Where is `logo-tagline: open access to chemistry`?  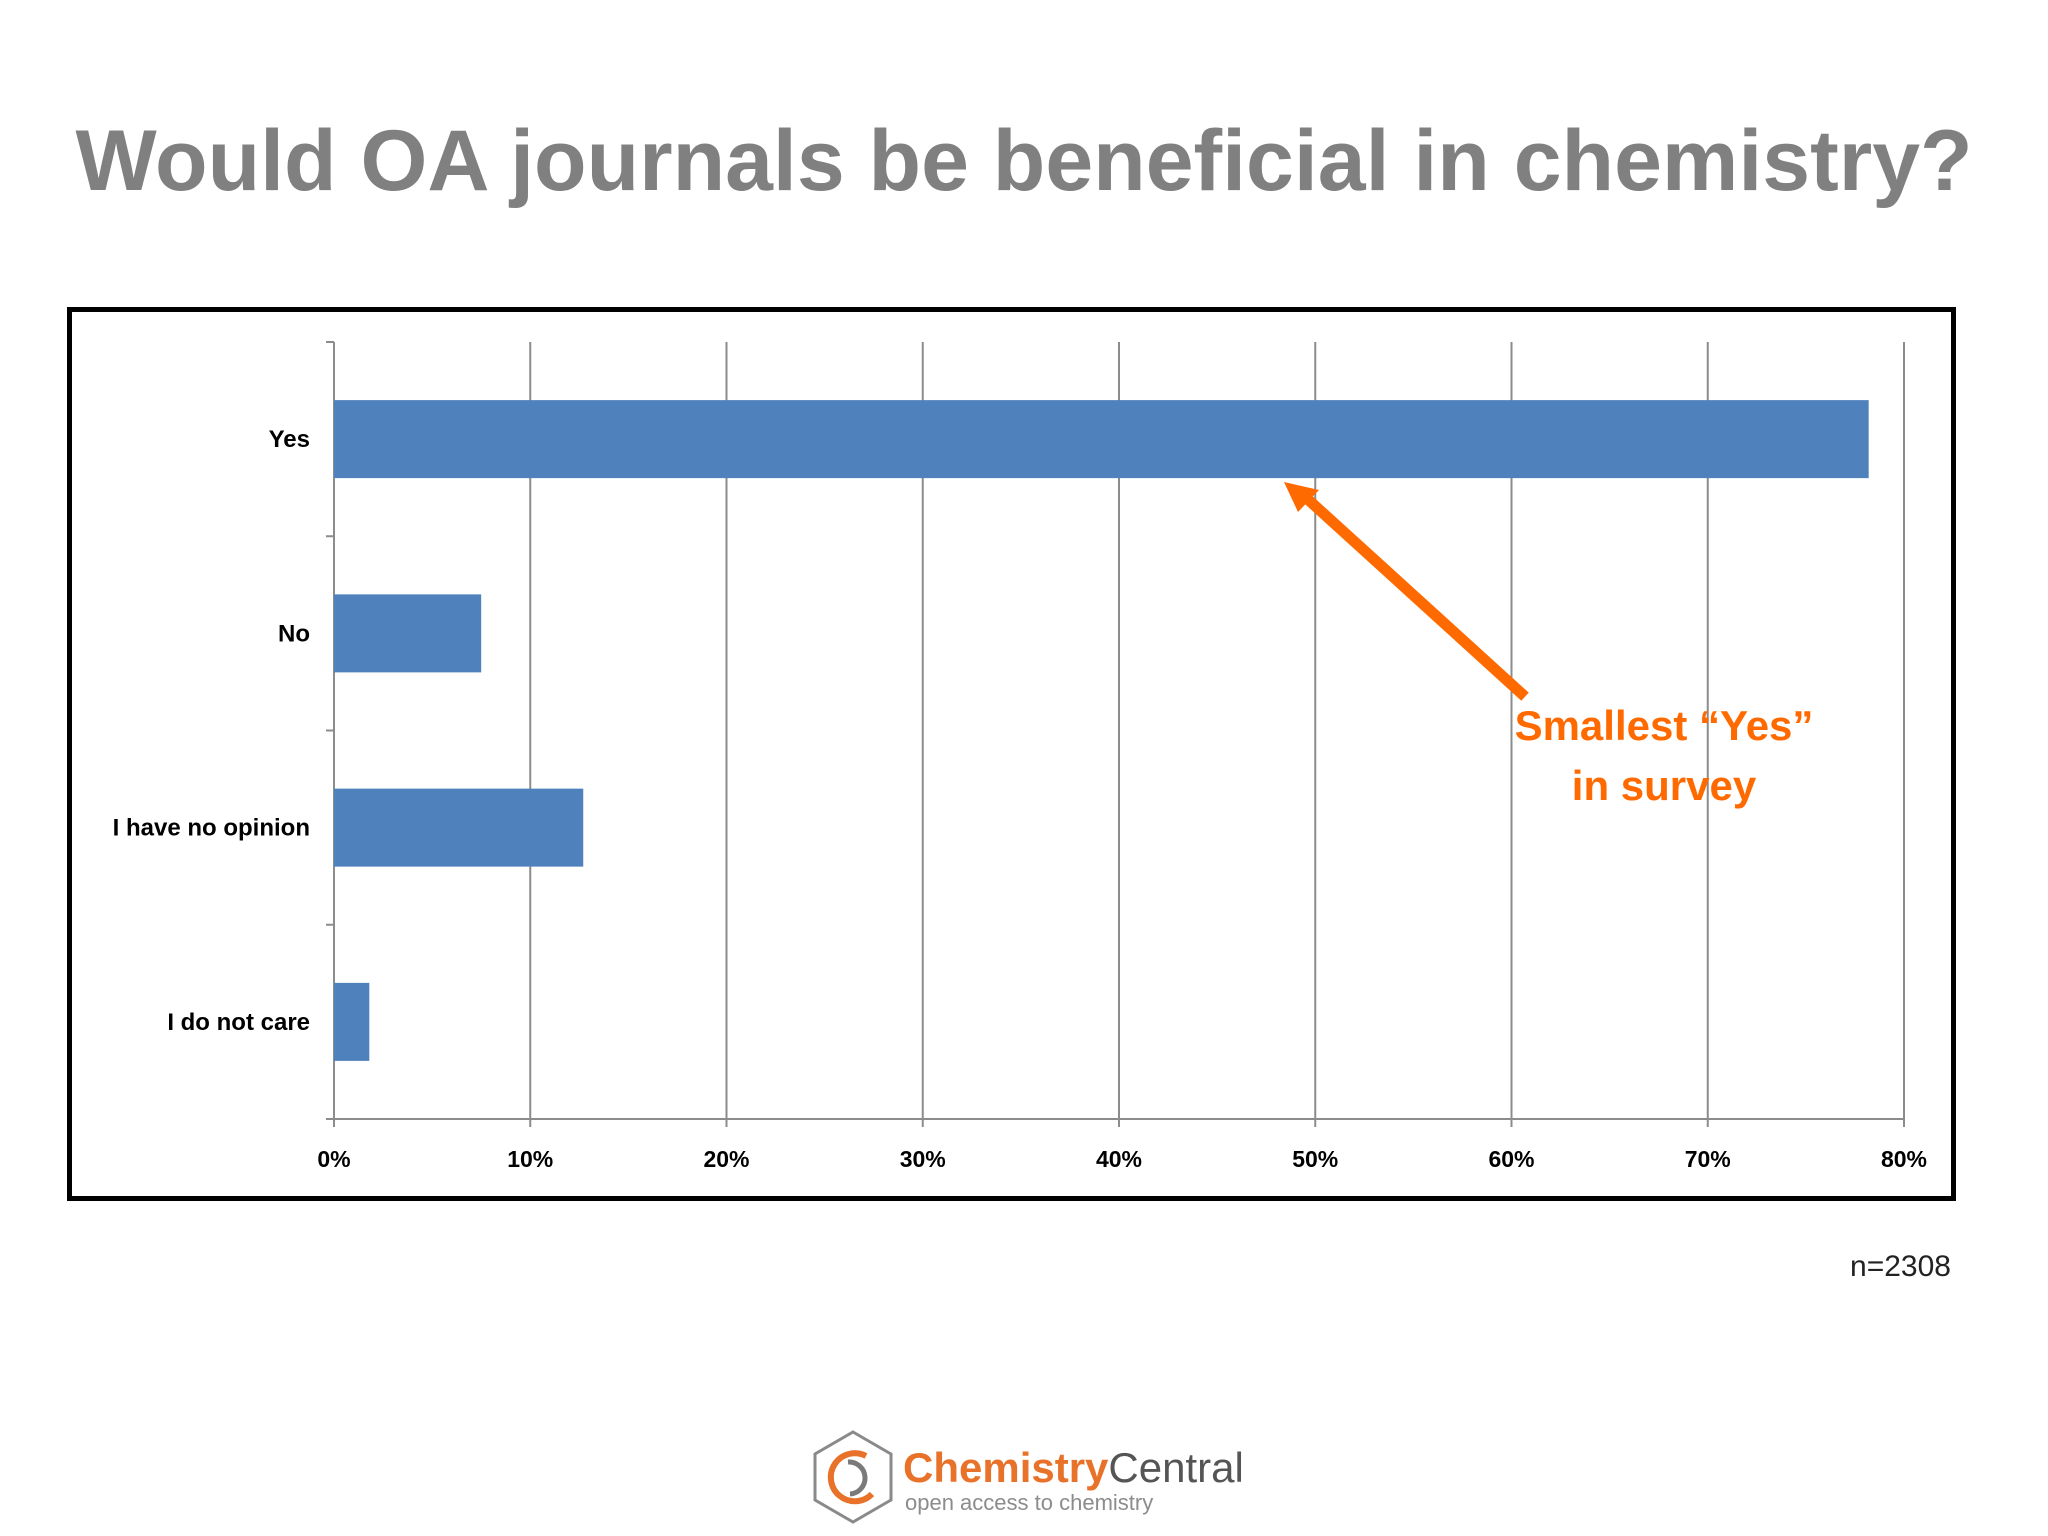 logo-tagline: open access to chemistry is located at coordinates (1029, 1502).